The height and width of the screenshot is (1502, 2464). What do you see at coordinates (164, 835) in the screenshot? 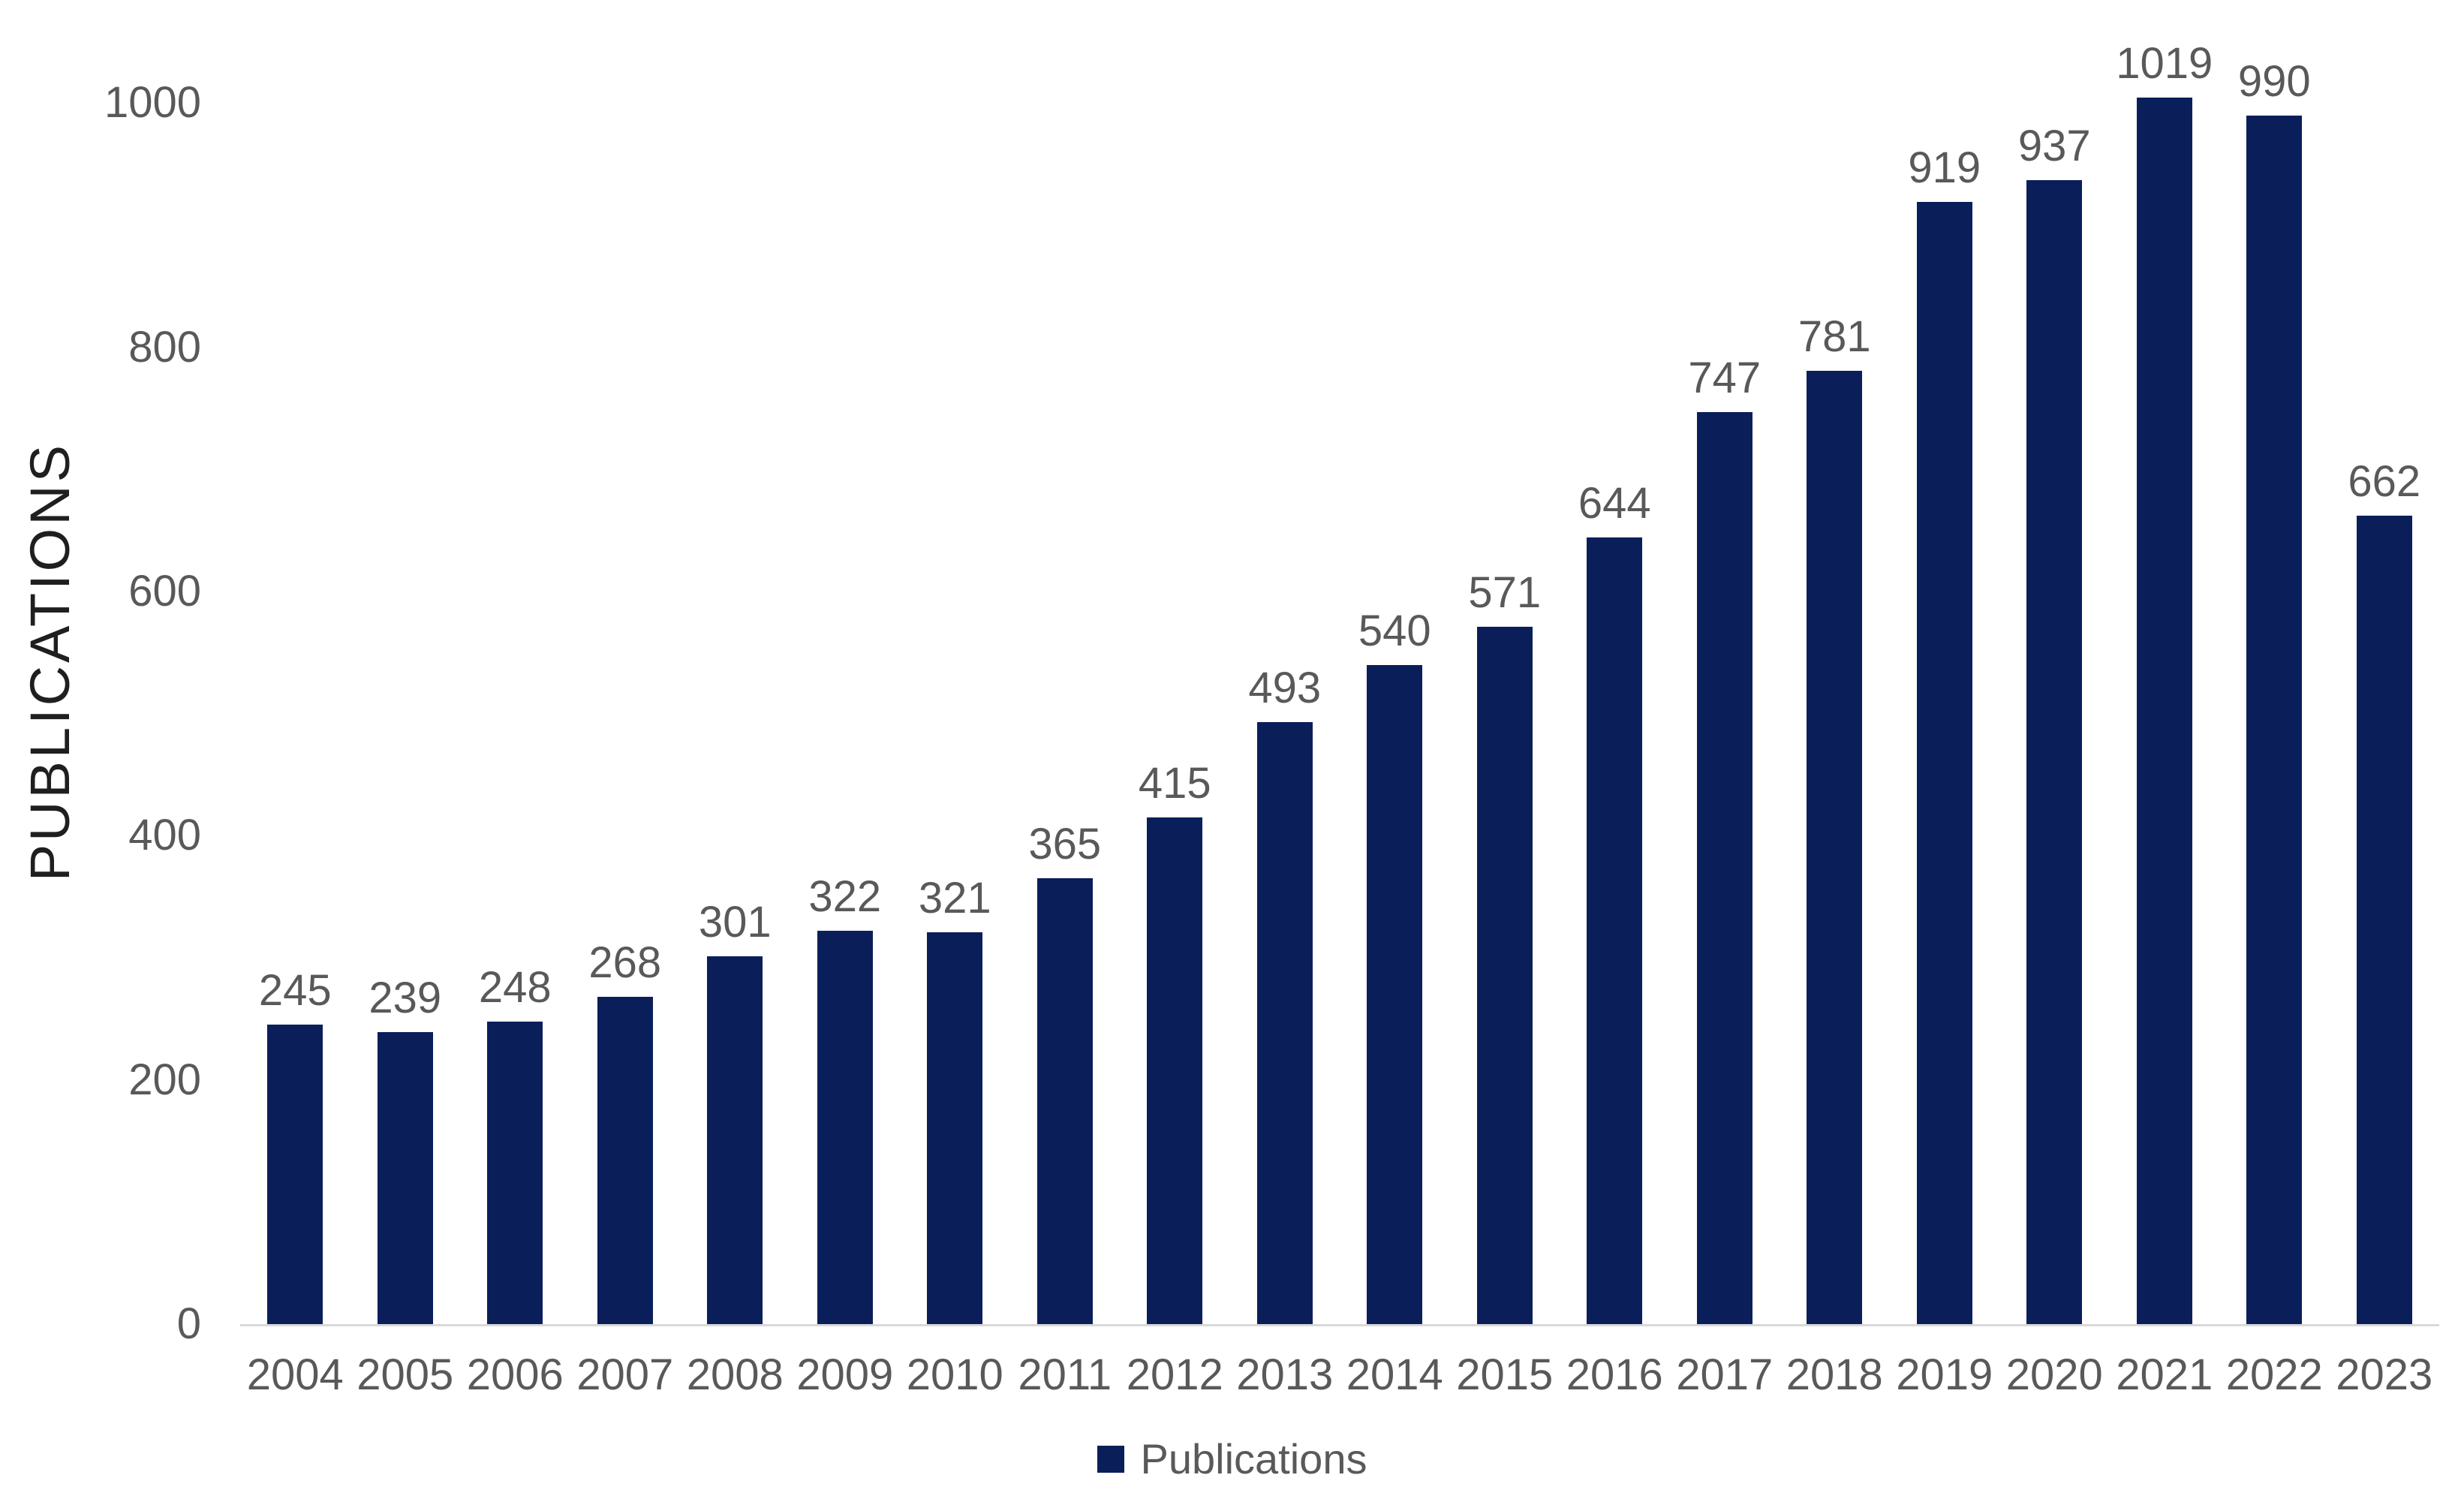
I see `y-axis-tick-label: 400` at bounding box center [164, 835].